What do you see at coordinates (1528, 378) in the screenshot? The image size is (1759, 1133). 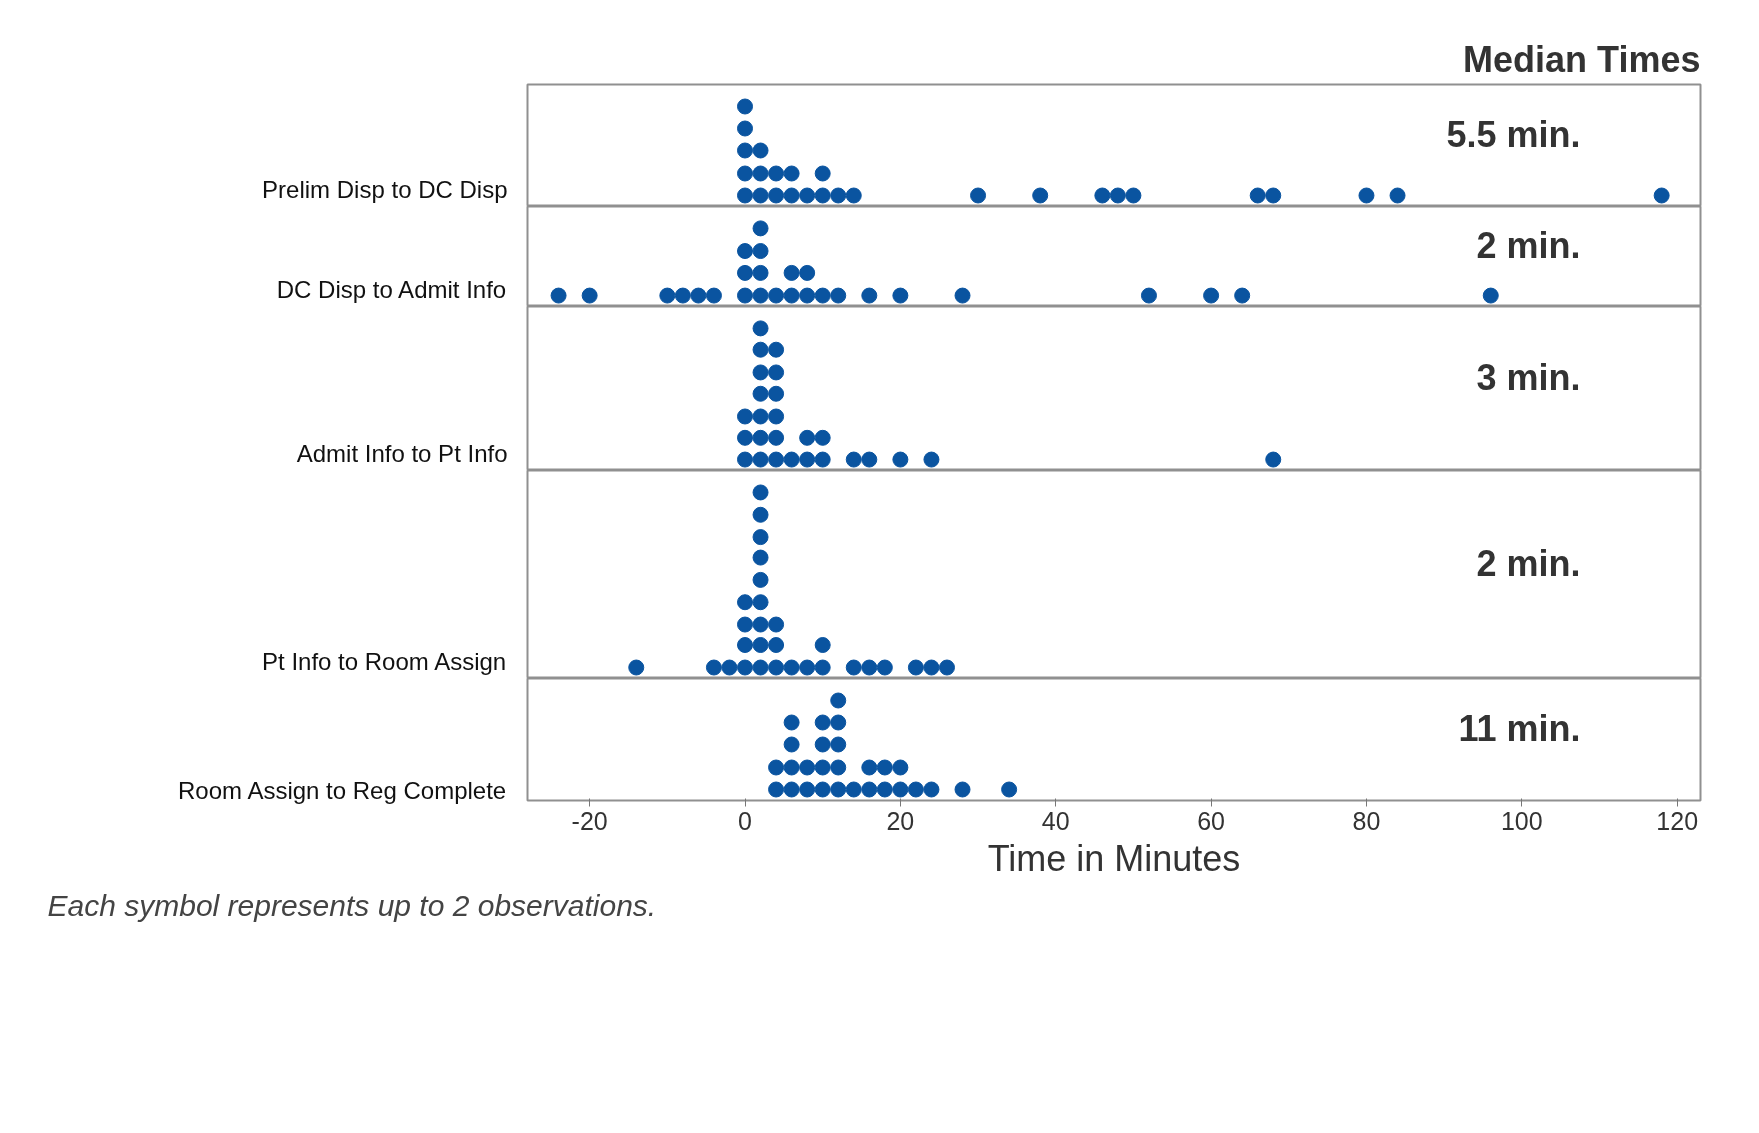 I see `annotation: 3 min.` at bounding box center [1528, 378].